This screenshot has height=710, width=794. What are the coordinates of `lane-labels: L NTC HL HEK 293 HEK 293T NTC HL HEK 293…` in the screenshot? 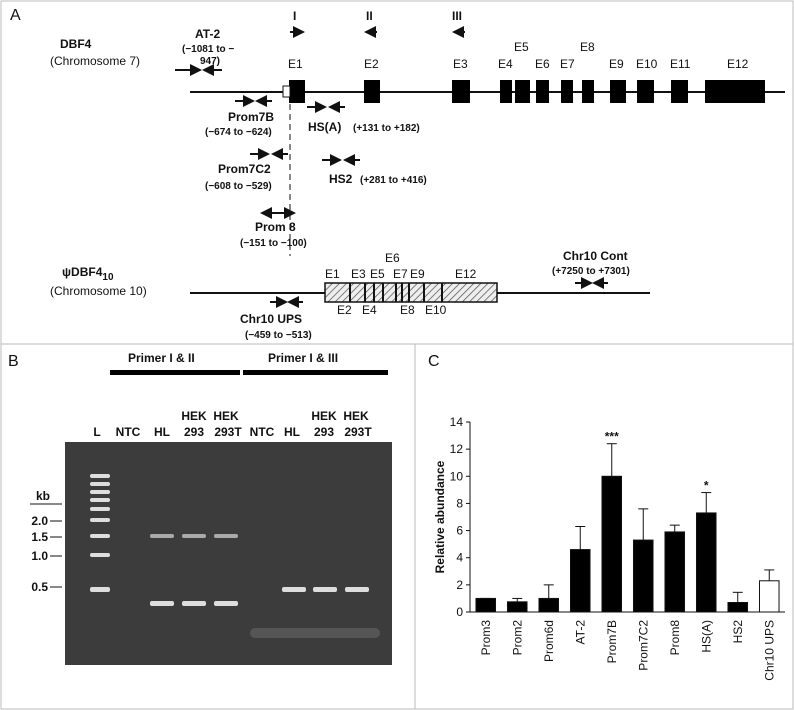 It's located at (232, 424).